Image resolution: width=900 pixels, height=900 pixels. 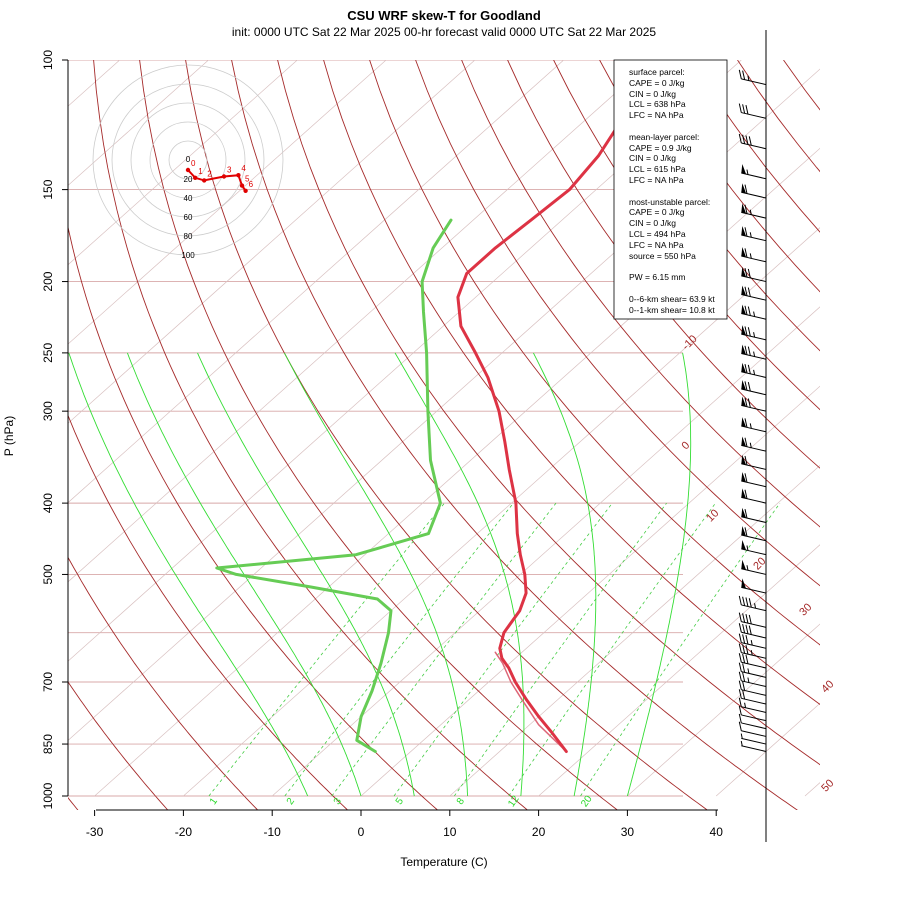 I want to click on hodograph-ring-label: 0, so click(x=188, y=159).